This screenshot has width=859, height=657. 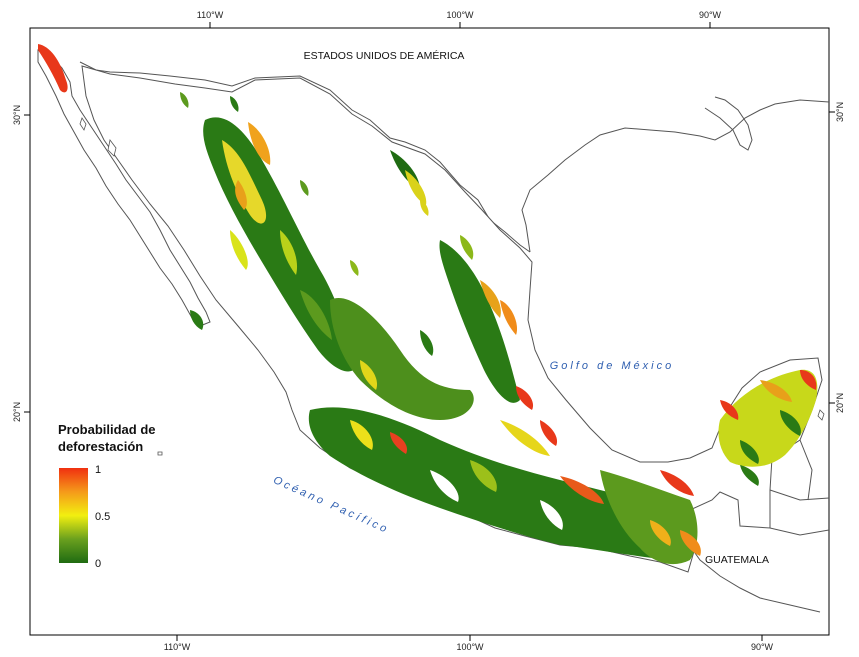 What do you see at coordinates (160, 453) in the screenshot?
I see `island-revillagigedo` at bounding box center [160, 453].